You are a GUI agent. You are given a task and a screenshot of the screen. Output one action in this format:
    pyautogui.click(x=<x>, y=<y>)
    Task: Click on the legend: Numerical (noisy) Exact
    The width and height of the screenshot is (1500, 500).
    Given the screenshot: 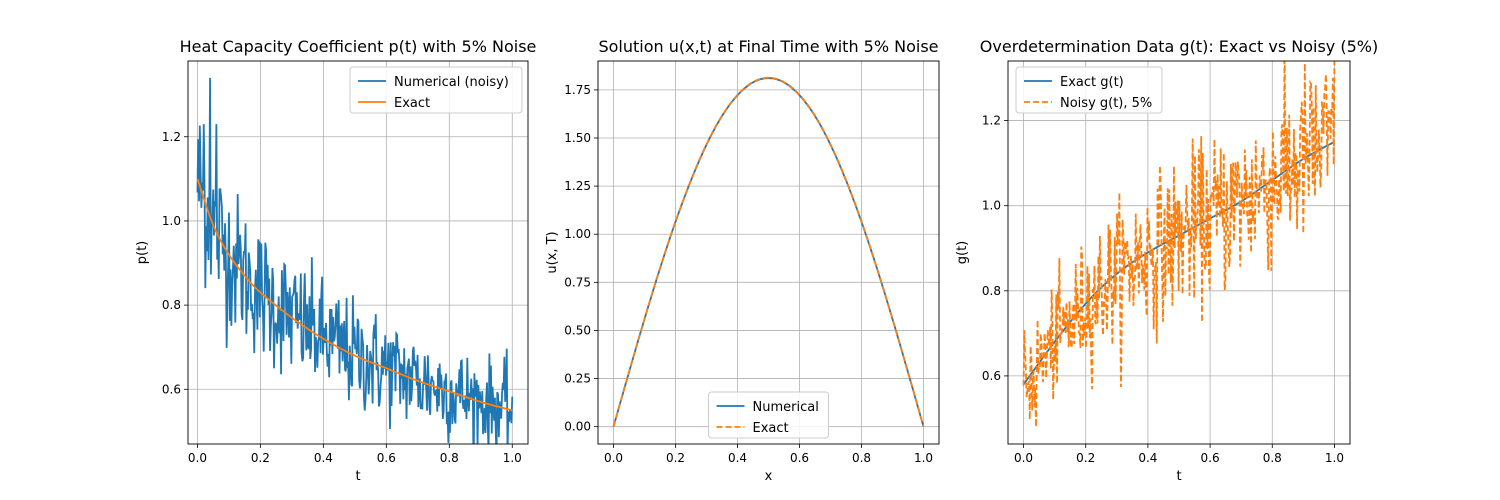 What is the action you would take?
    pyautogui.click(x=436, y=90)
    